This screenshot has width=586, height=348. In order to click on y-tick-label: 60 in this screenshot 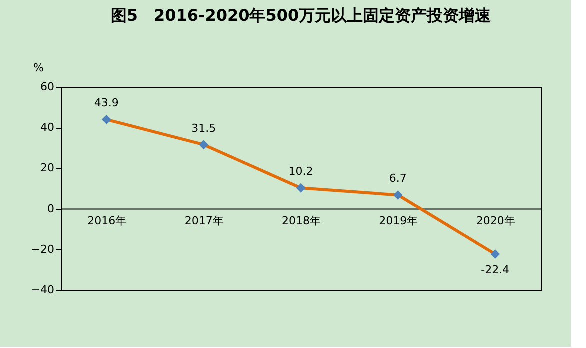, I will do `click(47, 87)`.